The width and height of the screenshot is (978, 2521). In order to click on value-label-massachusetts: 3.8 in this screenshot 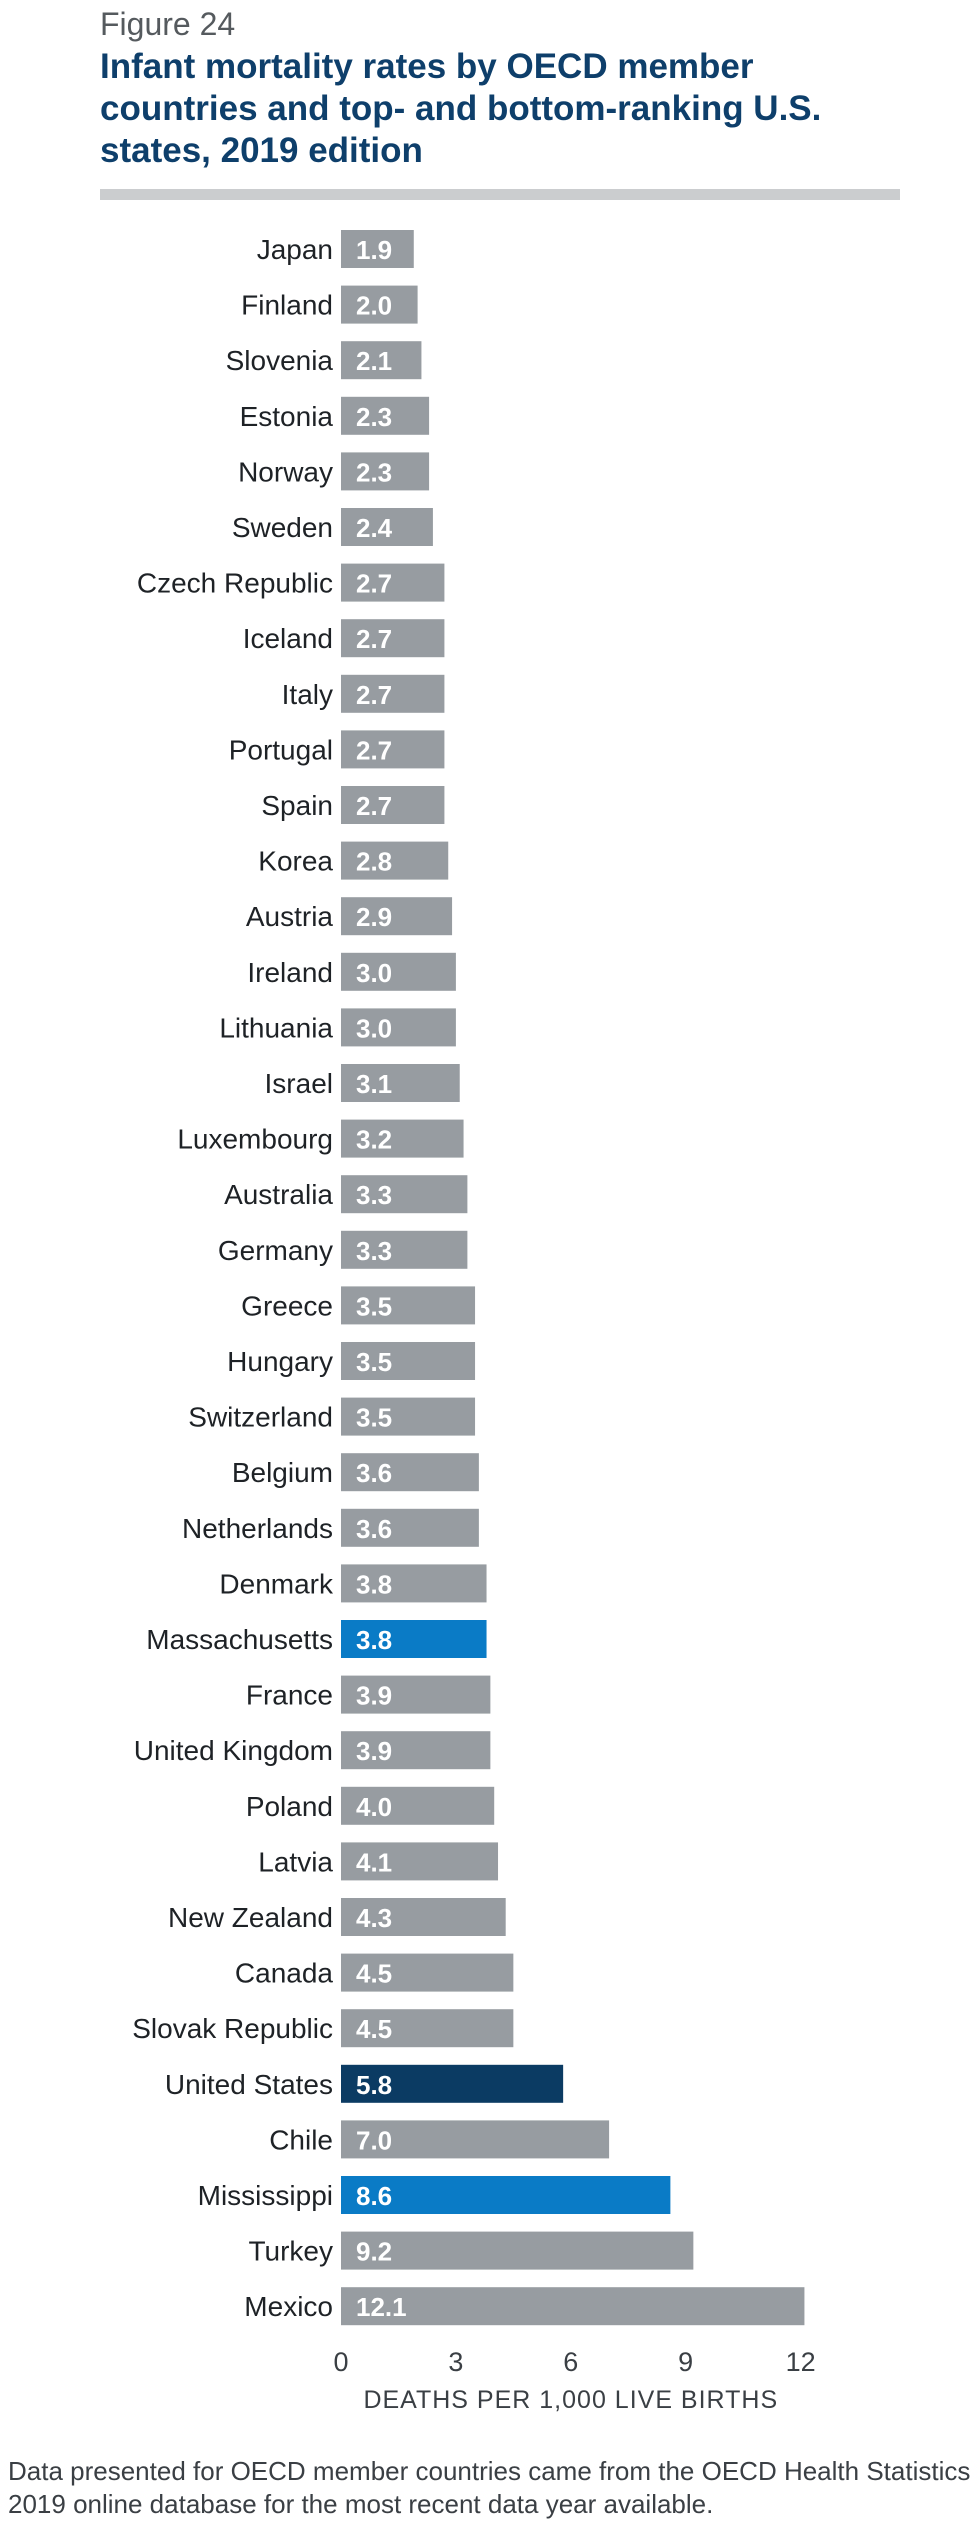, I will do `click(374, 1640)`.